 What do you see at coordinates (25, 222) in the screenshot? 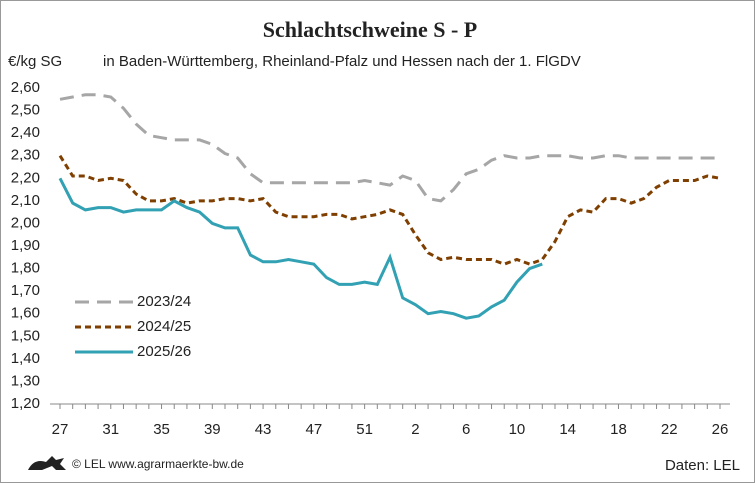
I see `y-tick-label: 2,00` at bounding box center [25, 222].